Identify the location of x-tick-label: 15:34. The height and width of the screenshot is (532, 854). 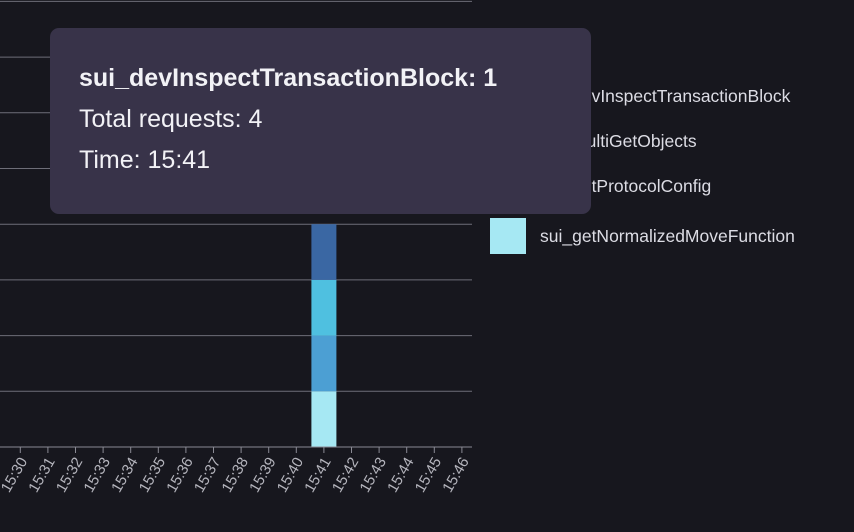
(124, 474).